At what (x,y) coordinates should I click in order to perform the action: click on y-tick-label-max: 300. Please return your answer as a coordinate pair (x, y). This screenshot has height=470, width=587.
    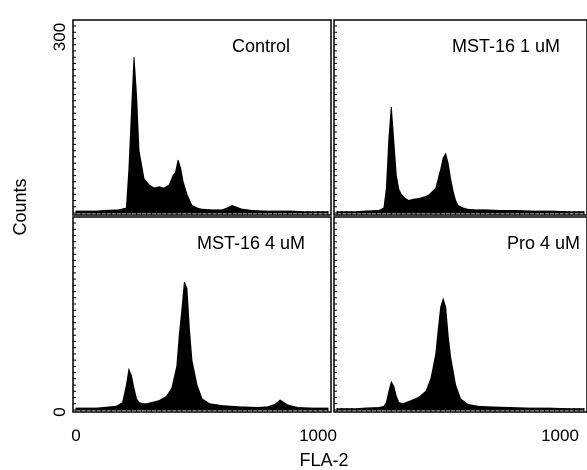
    Looking at the image, I should click on (59, 37).